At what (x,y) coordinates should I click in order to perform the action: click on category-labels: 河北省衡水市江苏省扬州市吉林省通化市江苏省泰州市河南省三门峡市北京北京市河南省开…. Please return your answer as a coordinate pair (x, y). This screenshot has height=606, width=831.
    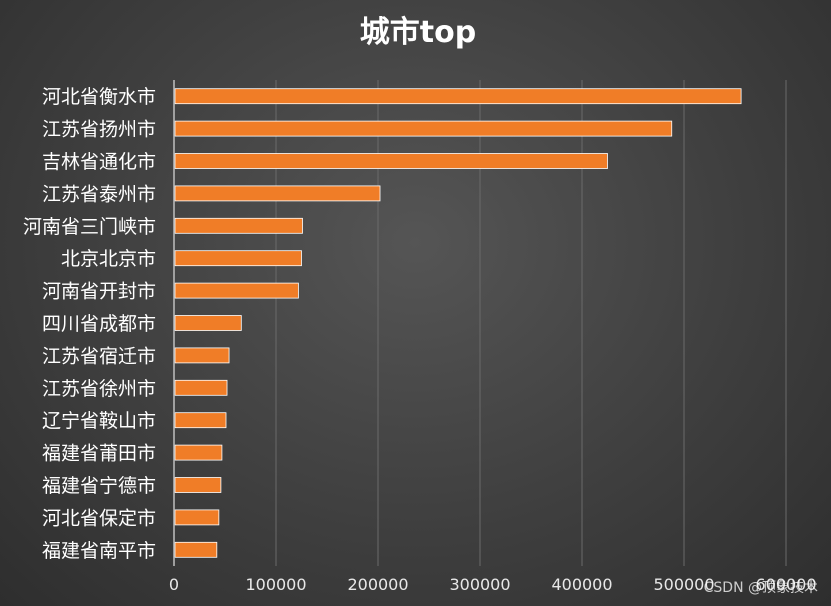
    Looking at the image, I should click on (89, 324).